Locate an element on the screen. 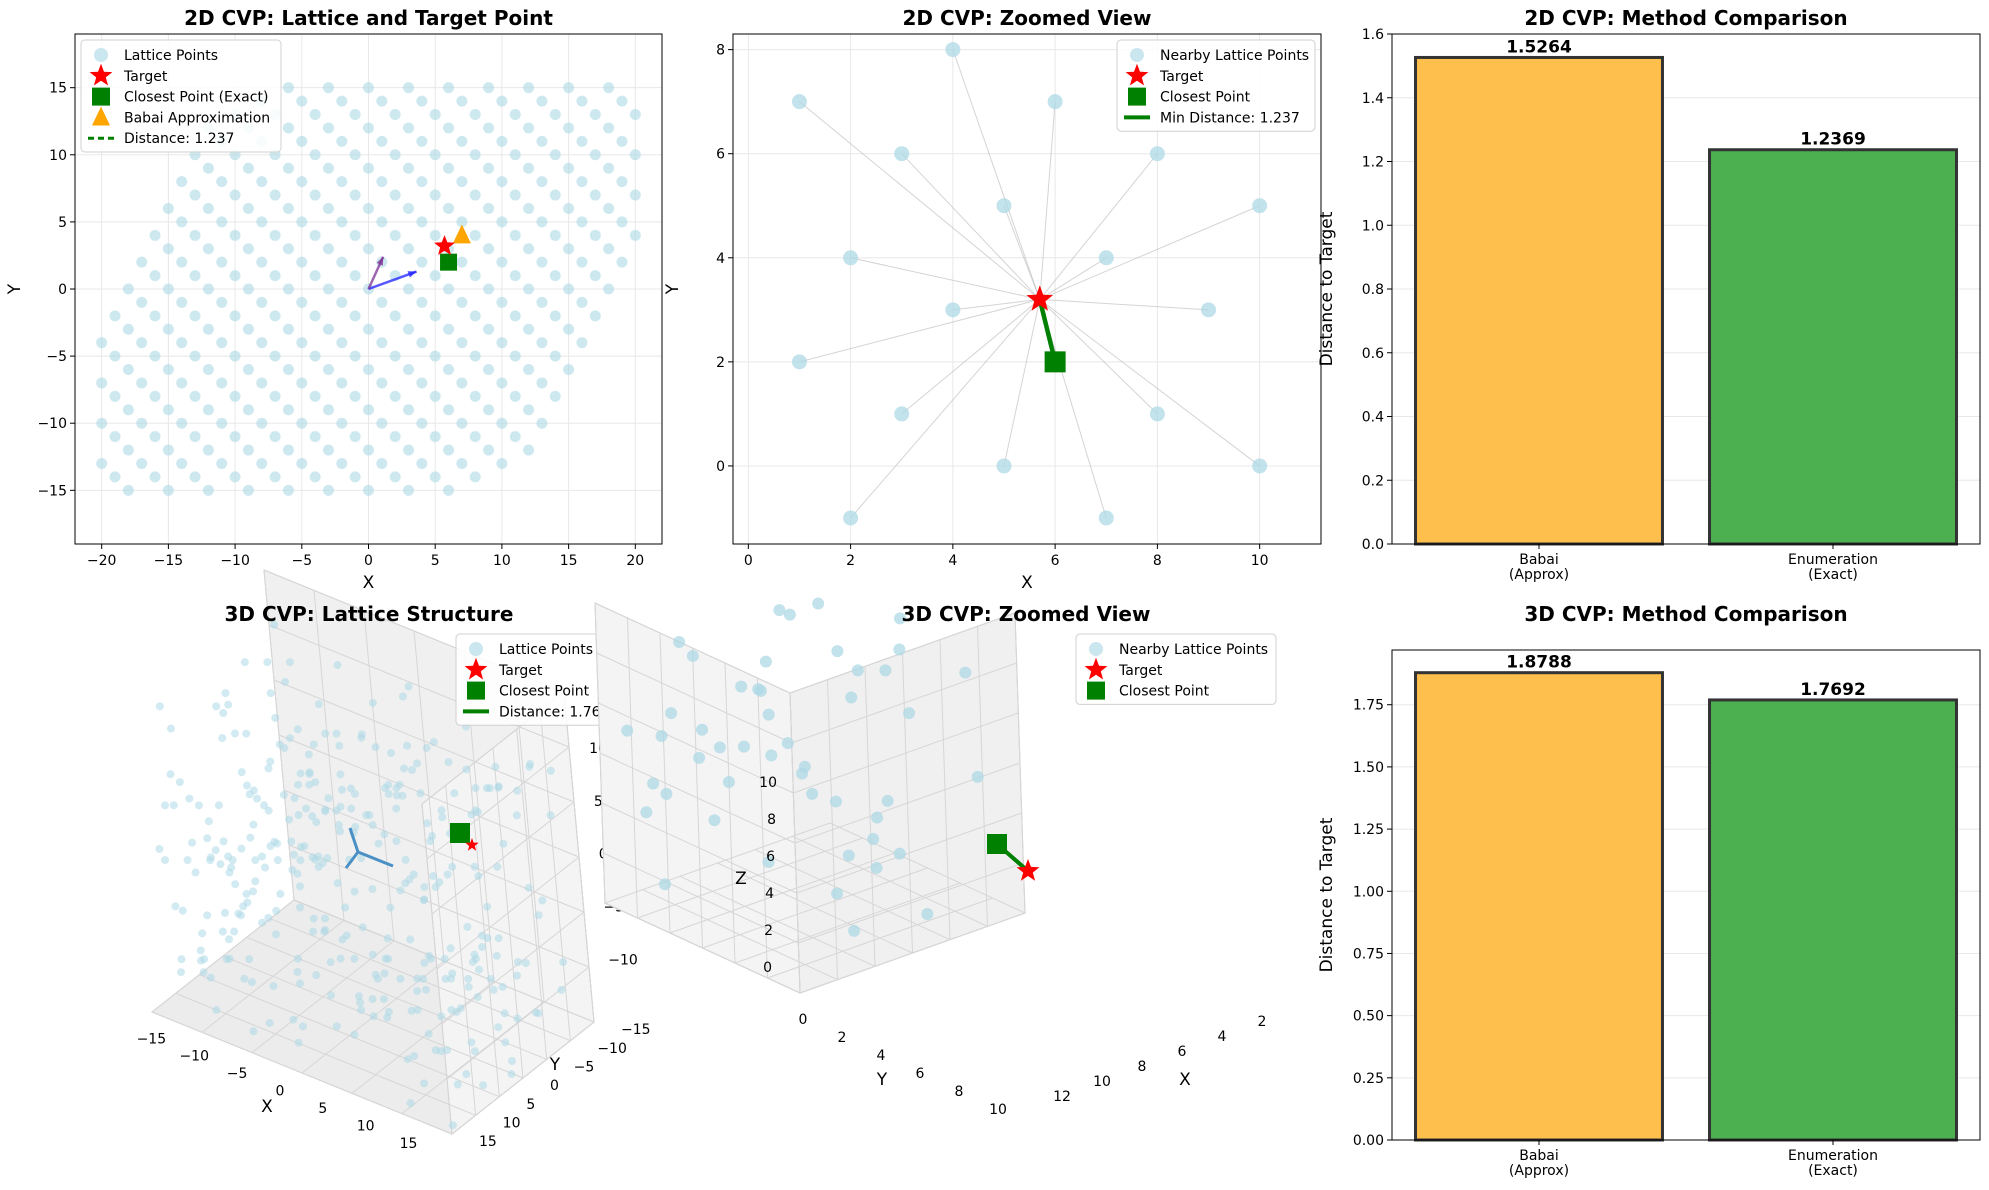 The width and height of the screenshot is (1989, 1190). x-tick-label: −5 is located at coordinates (237, 1074).